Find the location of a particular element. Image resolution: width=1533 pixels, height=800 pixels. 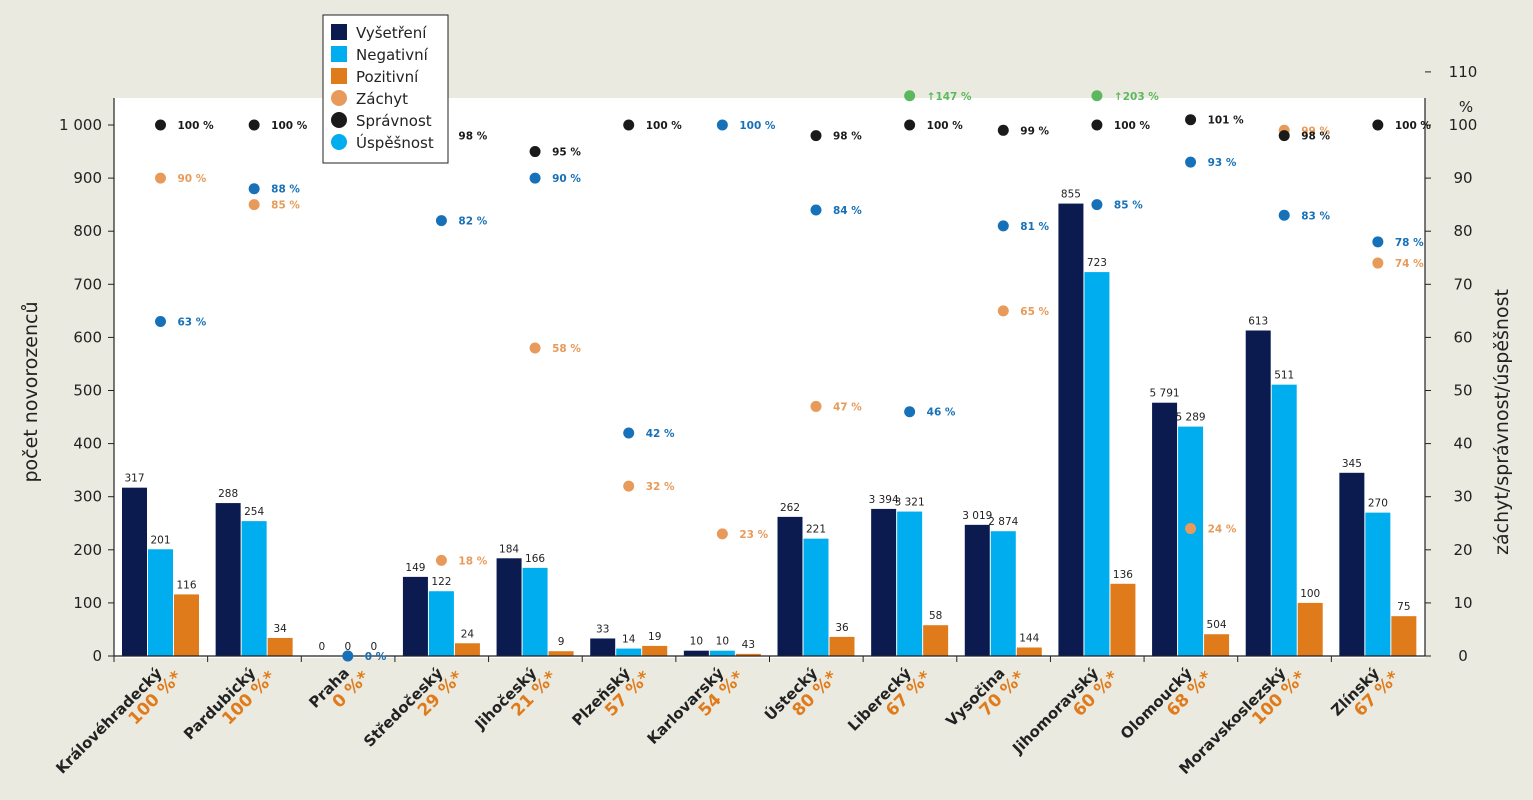

point-spravnost-jihomoravsky is located at coordinates (1097, 125).